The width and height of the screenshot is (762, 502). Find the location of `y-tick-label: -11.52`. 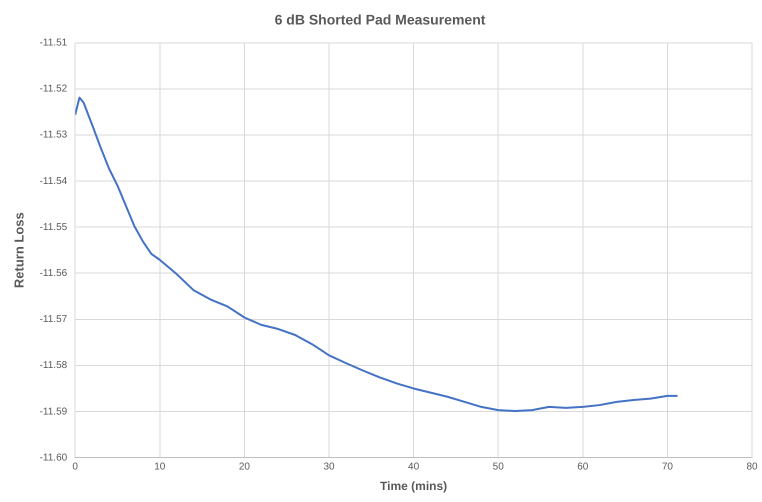

y-tick-label: -11.52 is located at coordinates (54, 89).